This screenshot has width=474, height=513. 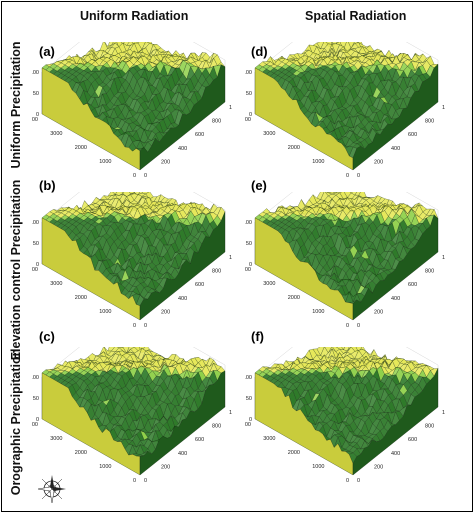 I want to click on surface-plot-e: 0100020003000400002004006008001000050100, so click(x=345, y=259).